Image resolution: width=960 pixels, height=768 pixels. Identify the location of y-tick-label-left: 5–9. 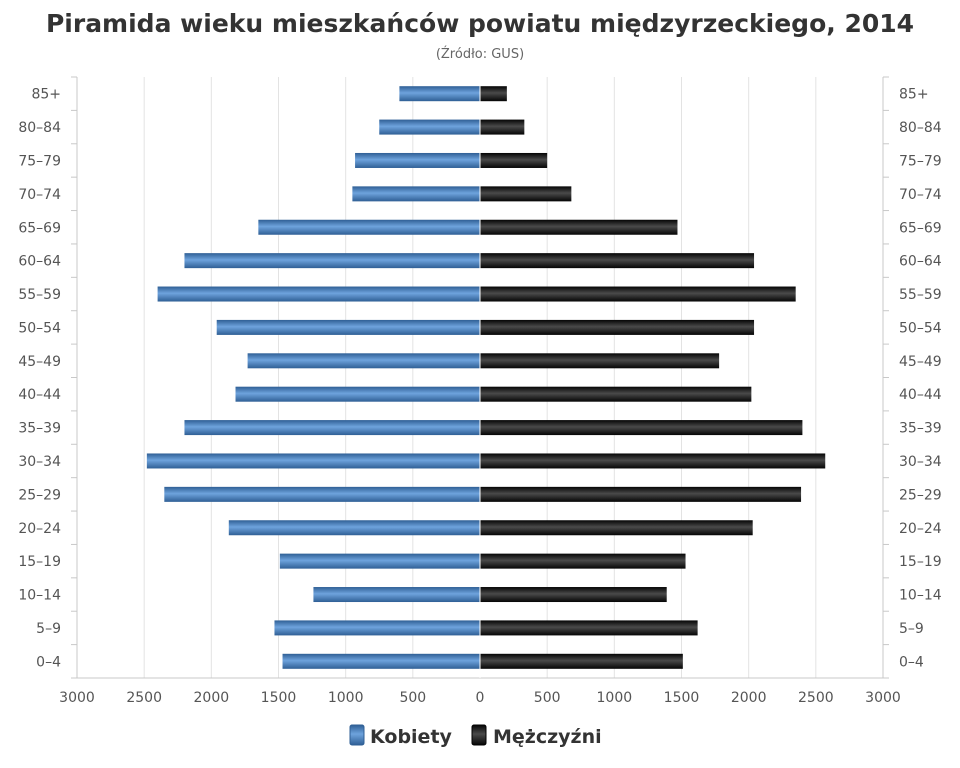
(48, 629).